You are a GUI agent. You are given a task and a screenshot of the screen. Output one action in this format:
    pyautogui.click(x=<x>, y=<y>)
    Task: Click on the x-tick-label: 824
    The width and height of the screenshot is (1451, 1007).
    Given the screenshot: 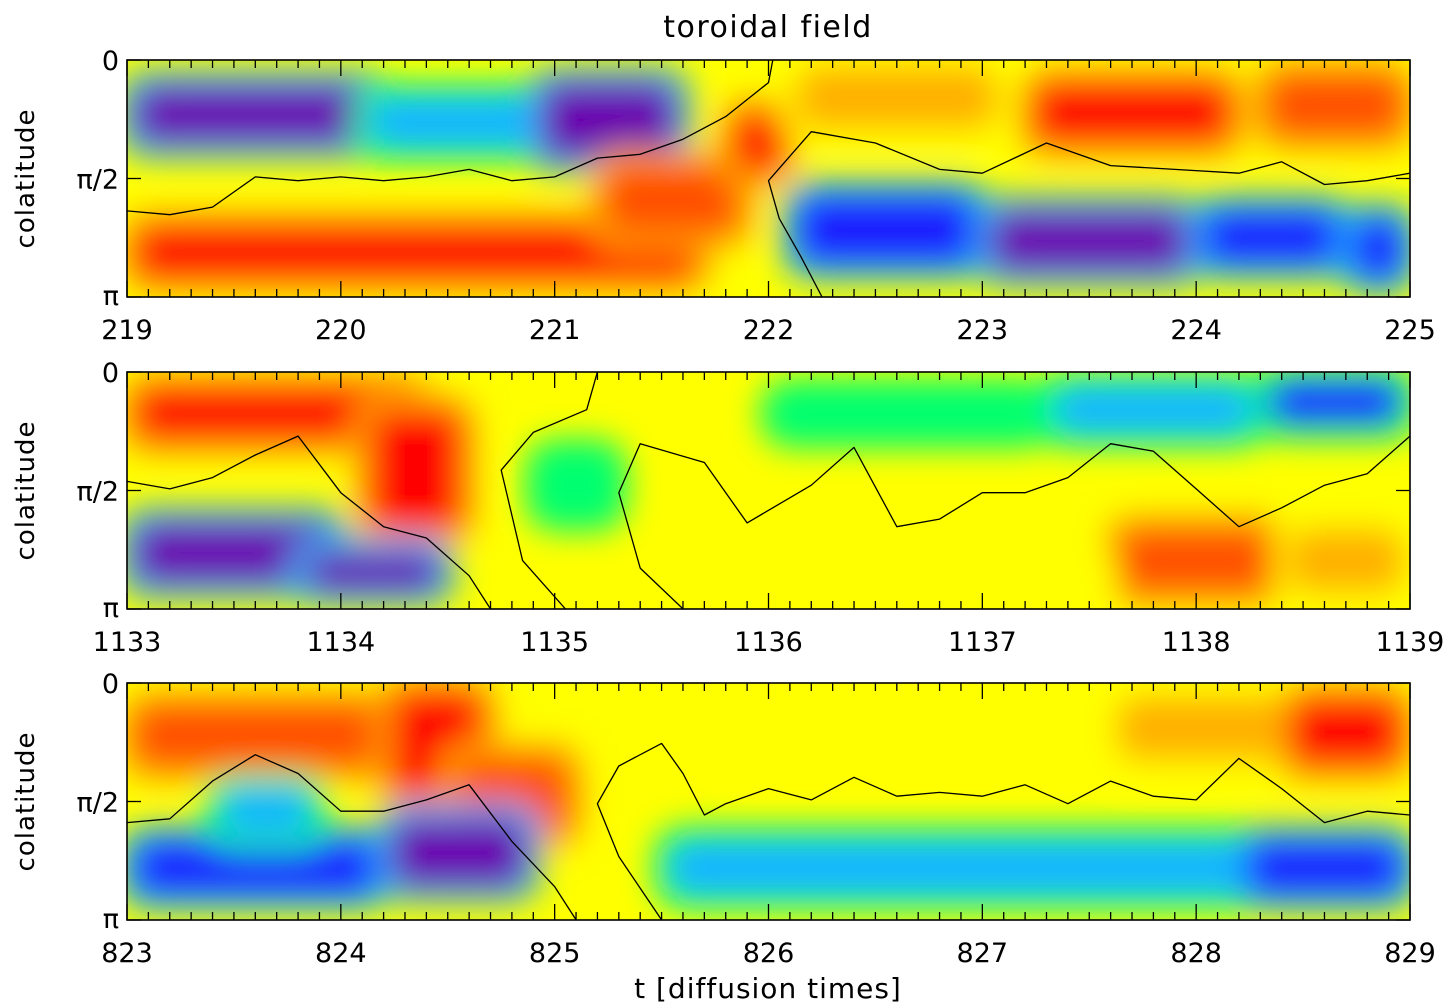 What is the action you would take?
    pyautogui.click(x=341, y=953)
    